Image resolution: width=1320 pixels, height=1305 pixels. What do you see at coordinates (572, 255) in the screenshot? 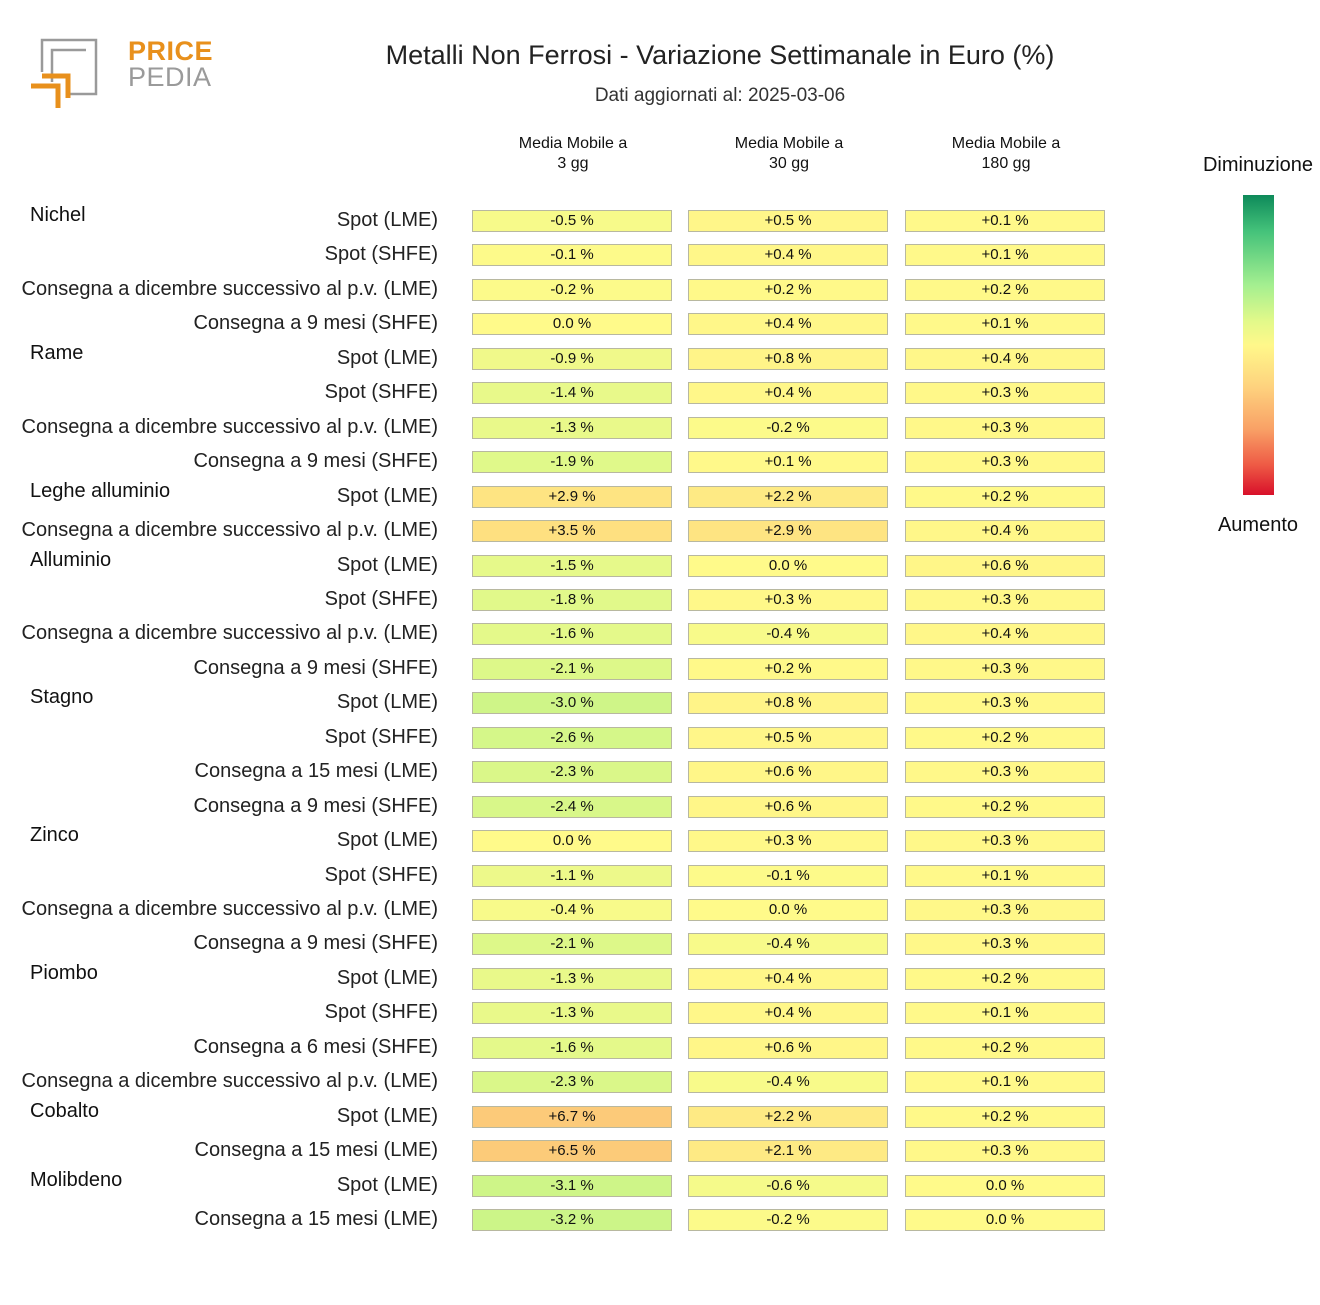
I see `heatmap-cell: -0.1 %` at bounding box center [572, 255].